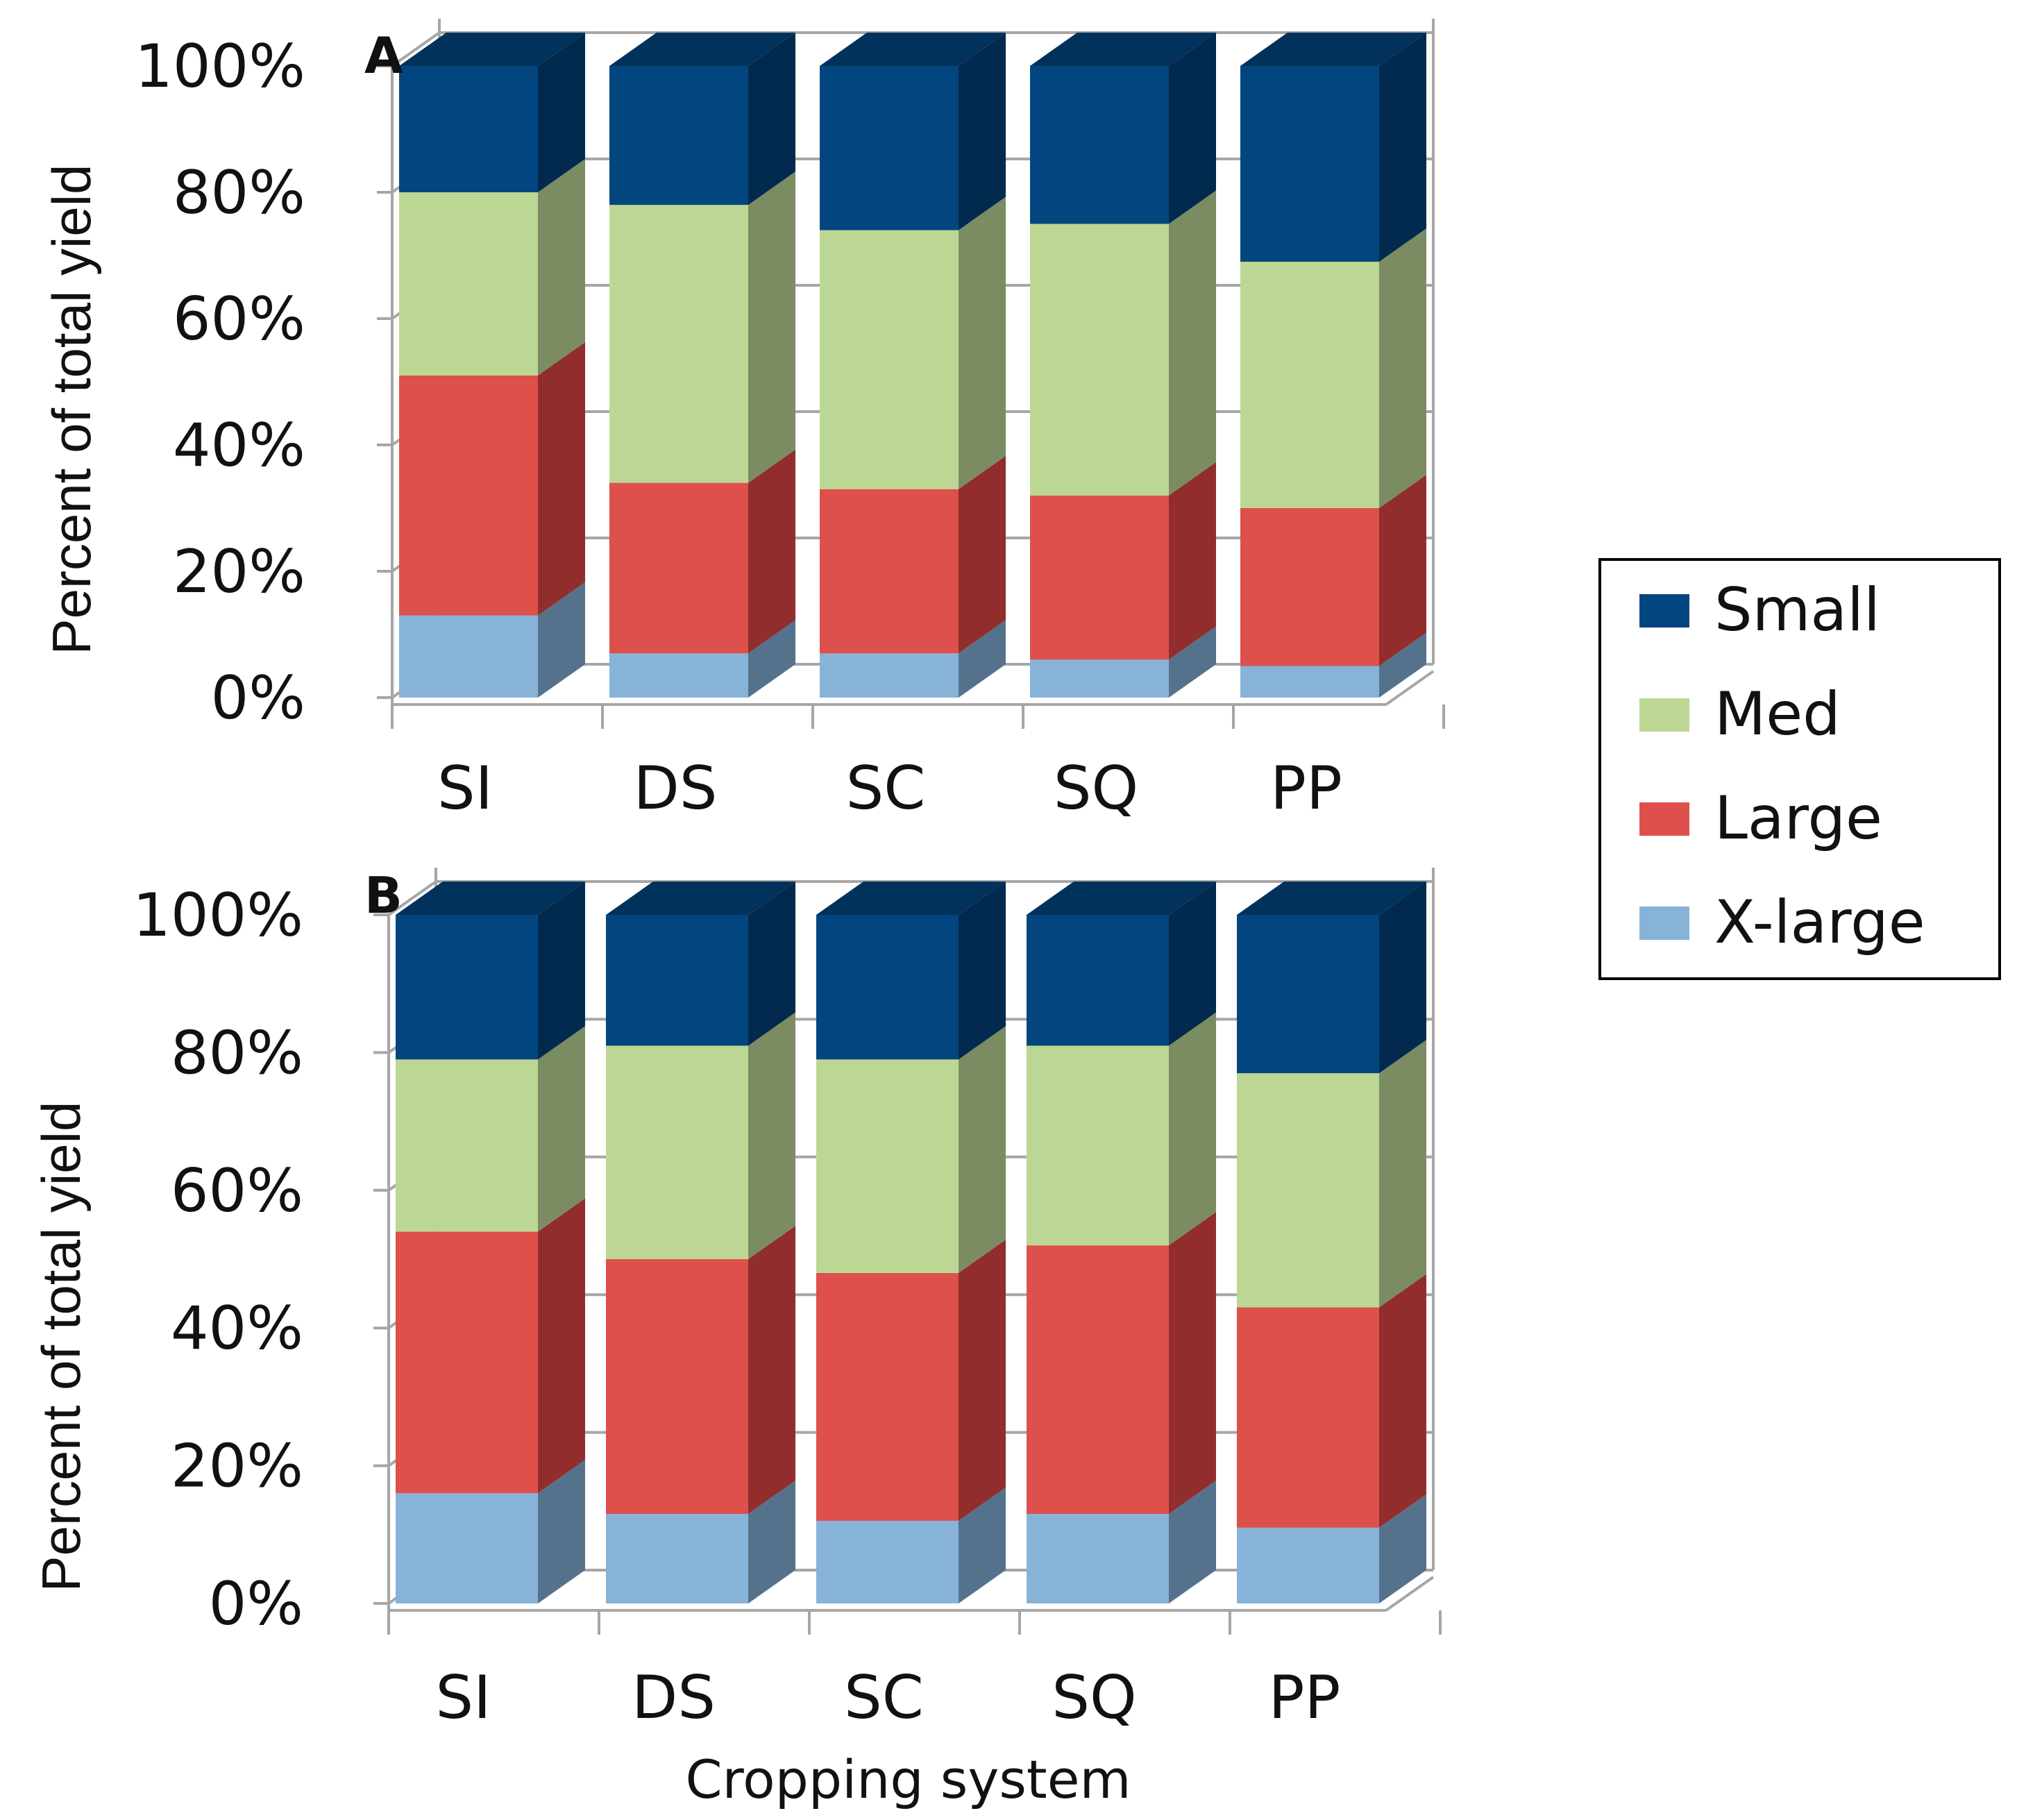 This screenshot has height=1820, width=2017. Describe the element at coordinates (887, 1166) in the screenshot. I see `bar-segment-med-sc` at that location.